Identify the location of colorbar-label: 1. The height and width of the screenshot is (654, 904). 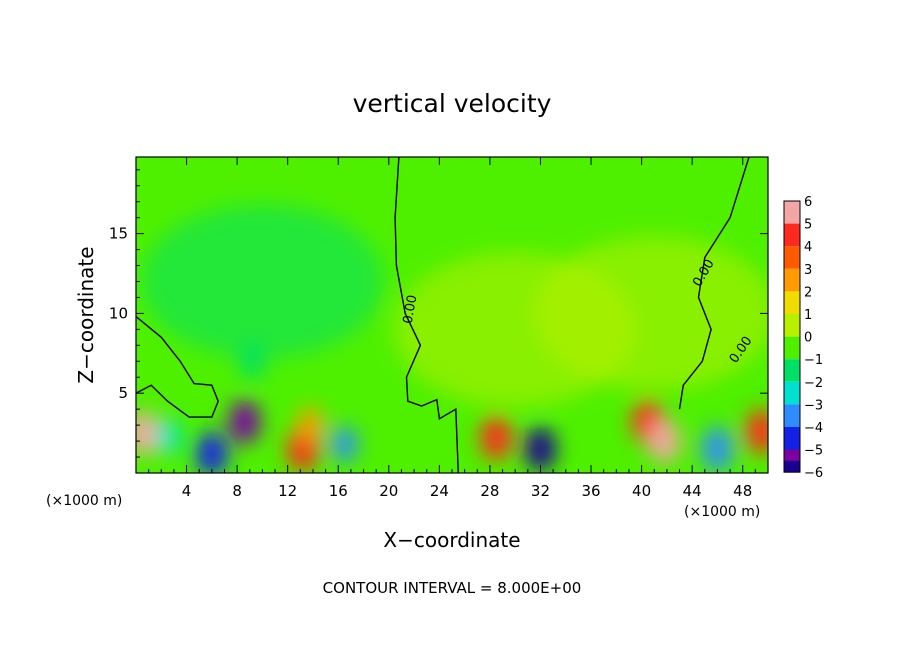
(808, 315).